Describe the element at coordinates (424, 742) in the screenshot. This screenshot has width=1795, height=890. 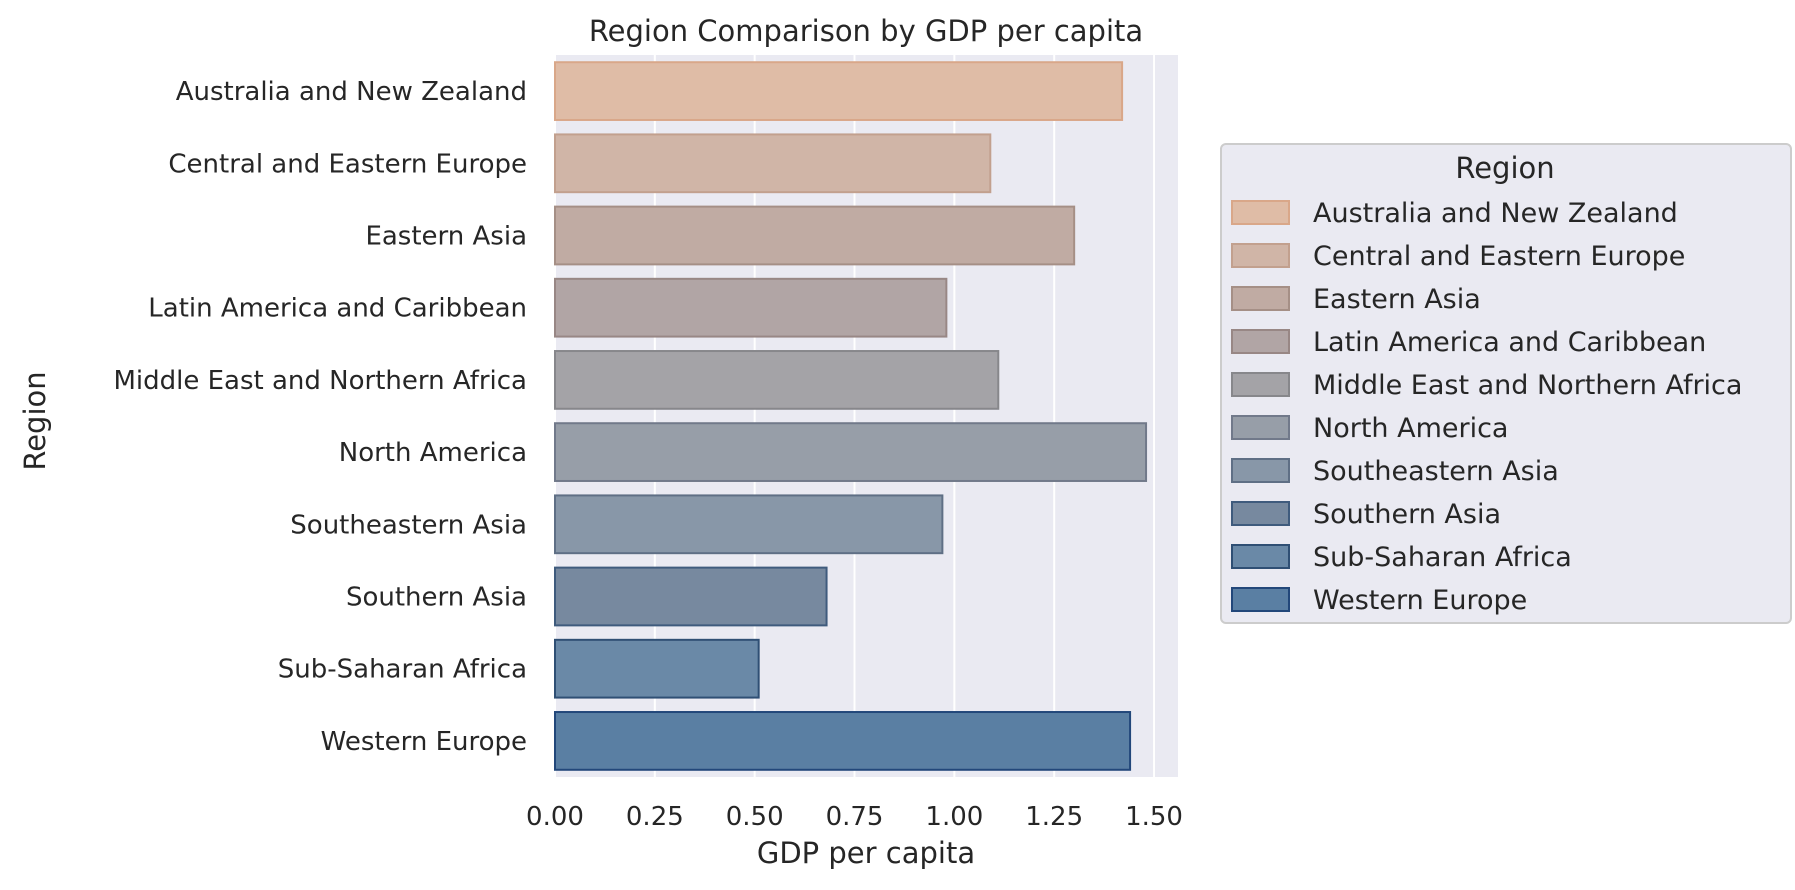
I see `y-tick-label: Western Europe` at that location.